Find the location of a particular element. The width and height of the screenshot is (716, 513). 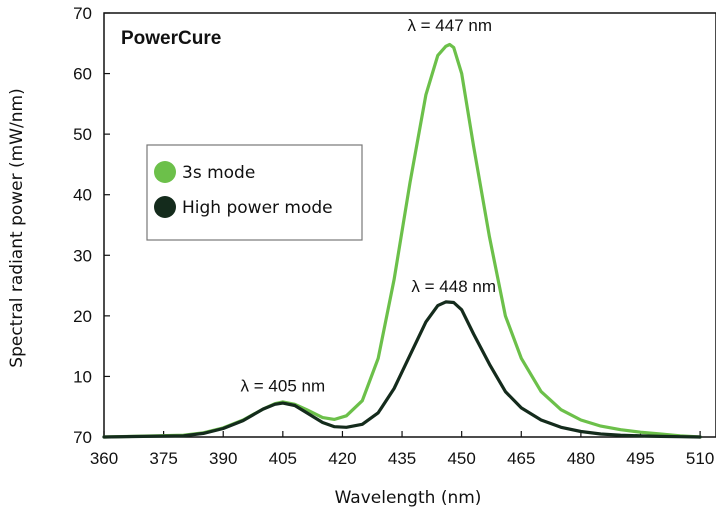

y-tick-label: 50 is located at coordinates (82, 134).